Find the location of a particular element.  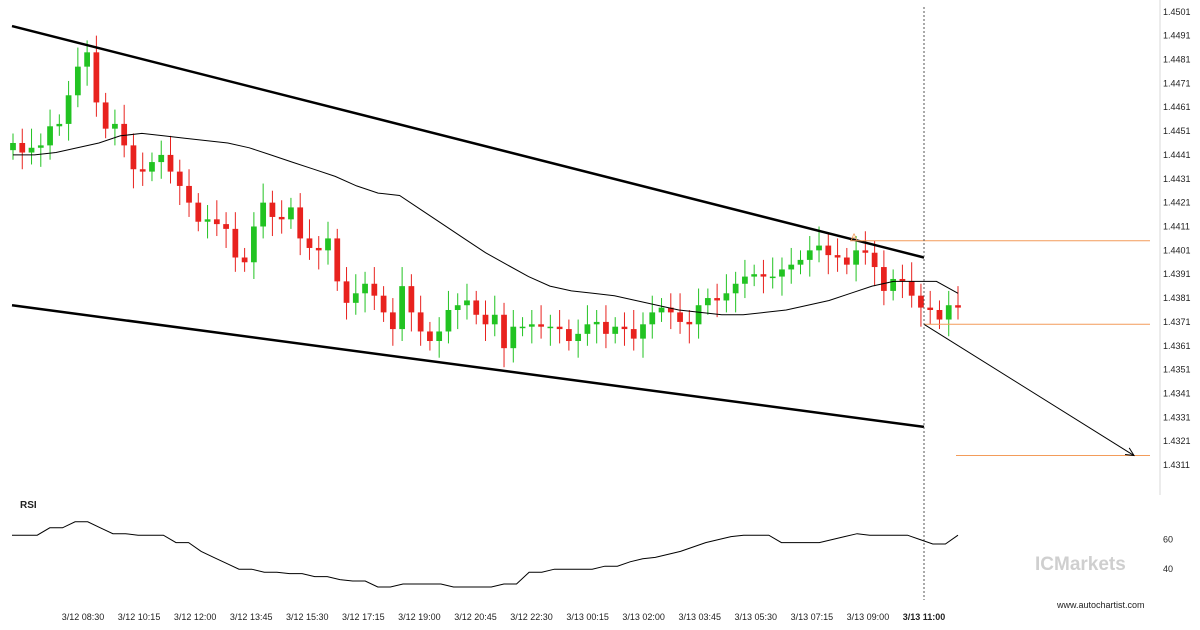

y-tick-label: 1.4401 is located at coordinates (1177, 250).